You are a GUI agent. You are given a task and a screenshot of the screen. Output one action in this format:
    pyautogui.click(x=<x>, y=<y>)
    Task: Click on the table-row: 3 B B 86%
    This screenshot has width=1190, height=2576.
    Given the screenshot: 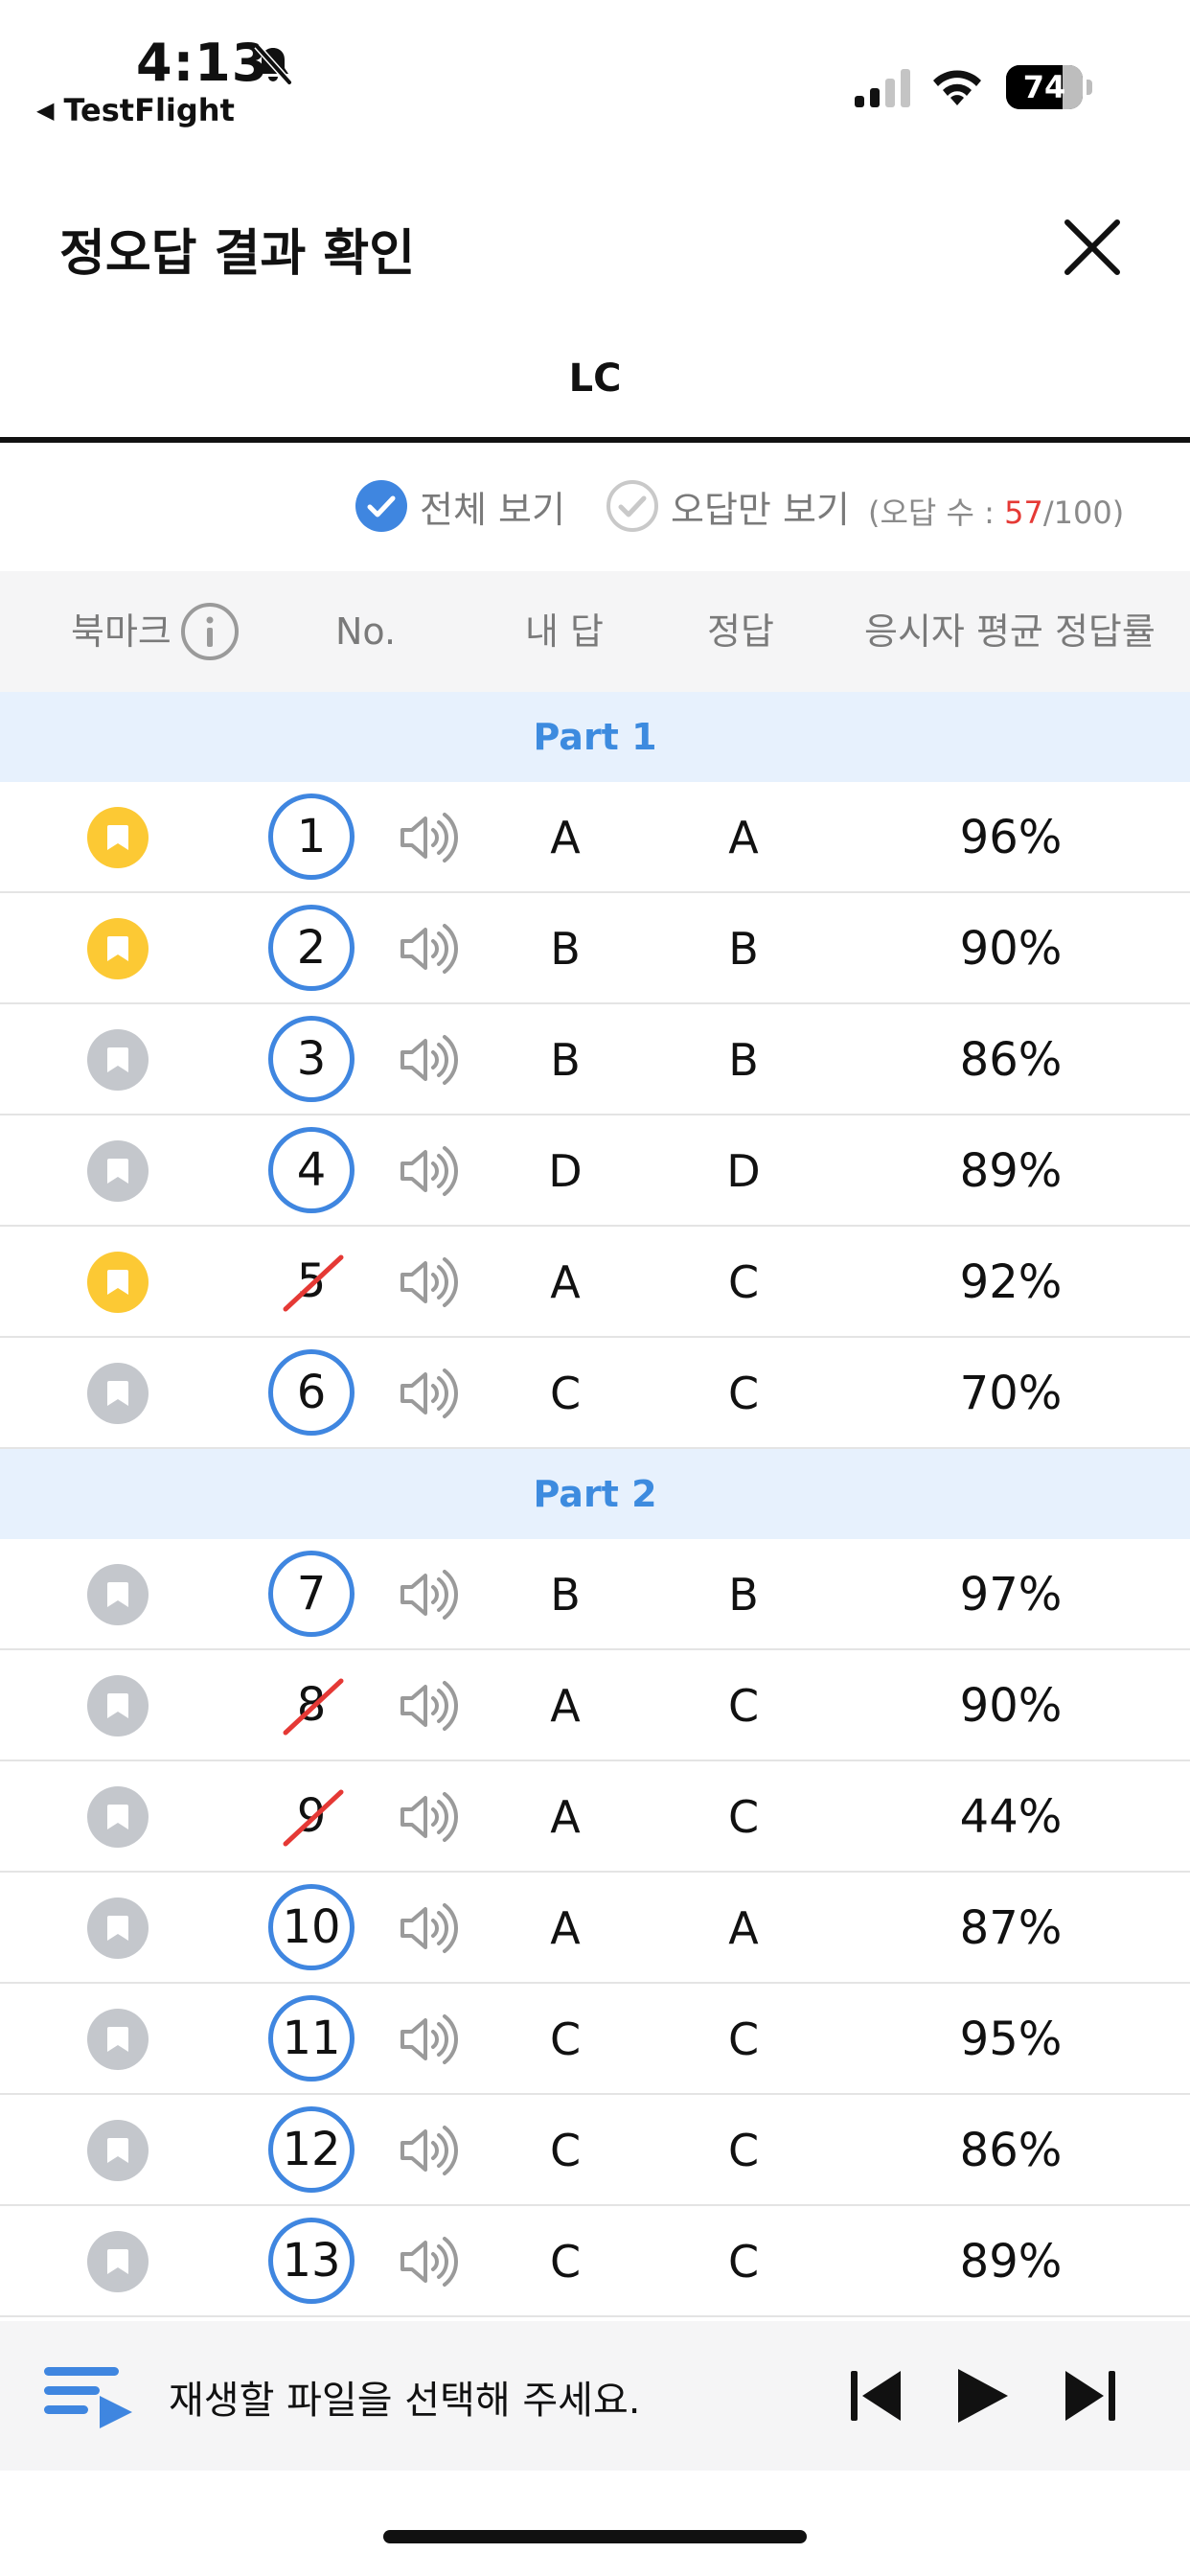 What is the action you would take?
    pyautogui.click(x=595, y=1060)
    